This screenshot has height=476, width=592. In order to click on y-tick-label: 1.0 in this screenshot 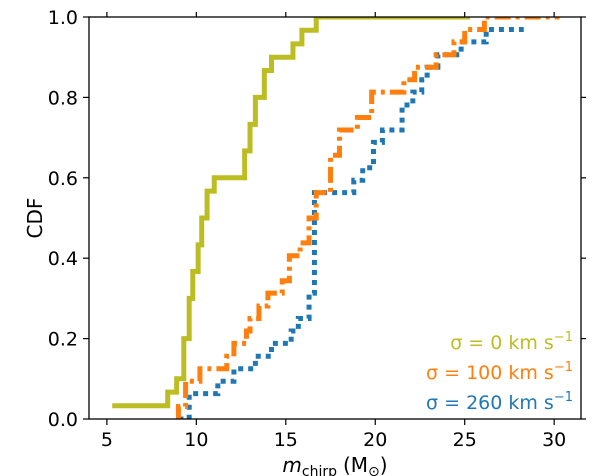, I will do `click(63, 18)`.